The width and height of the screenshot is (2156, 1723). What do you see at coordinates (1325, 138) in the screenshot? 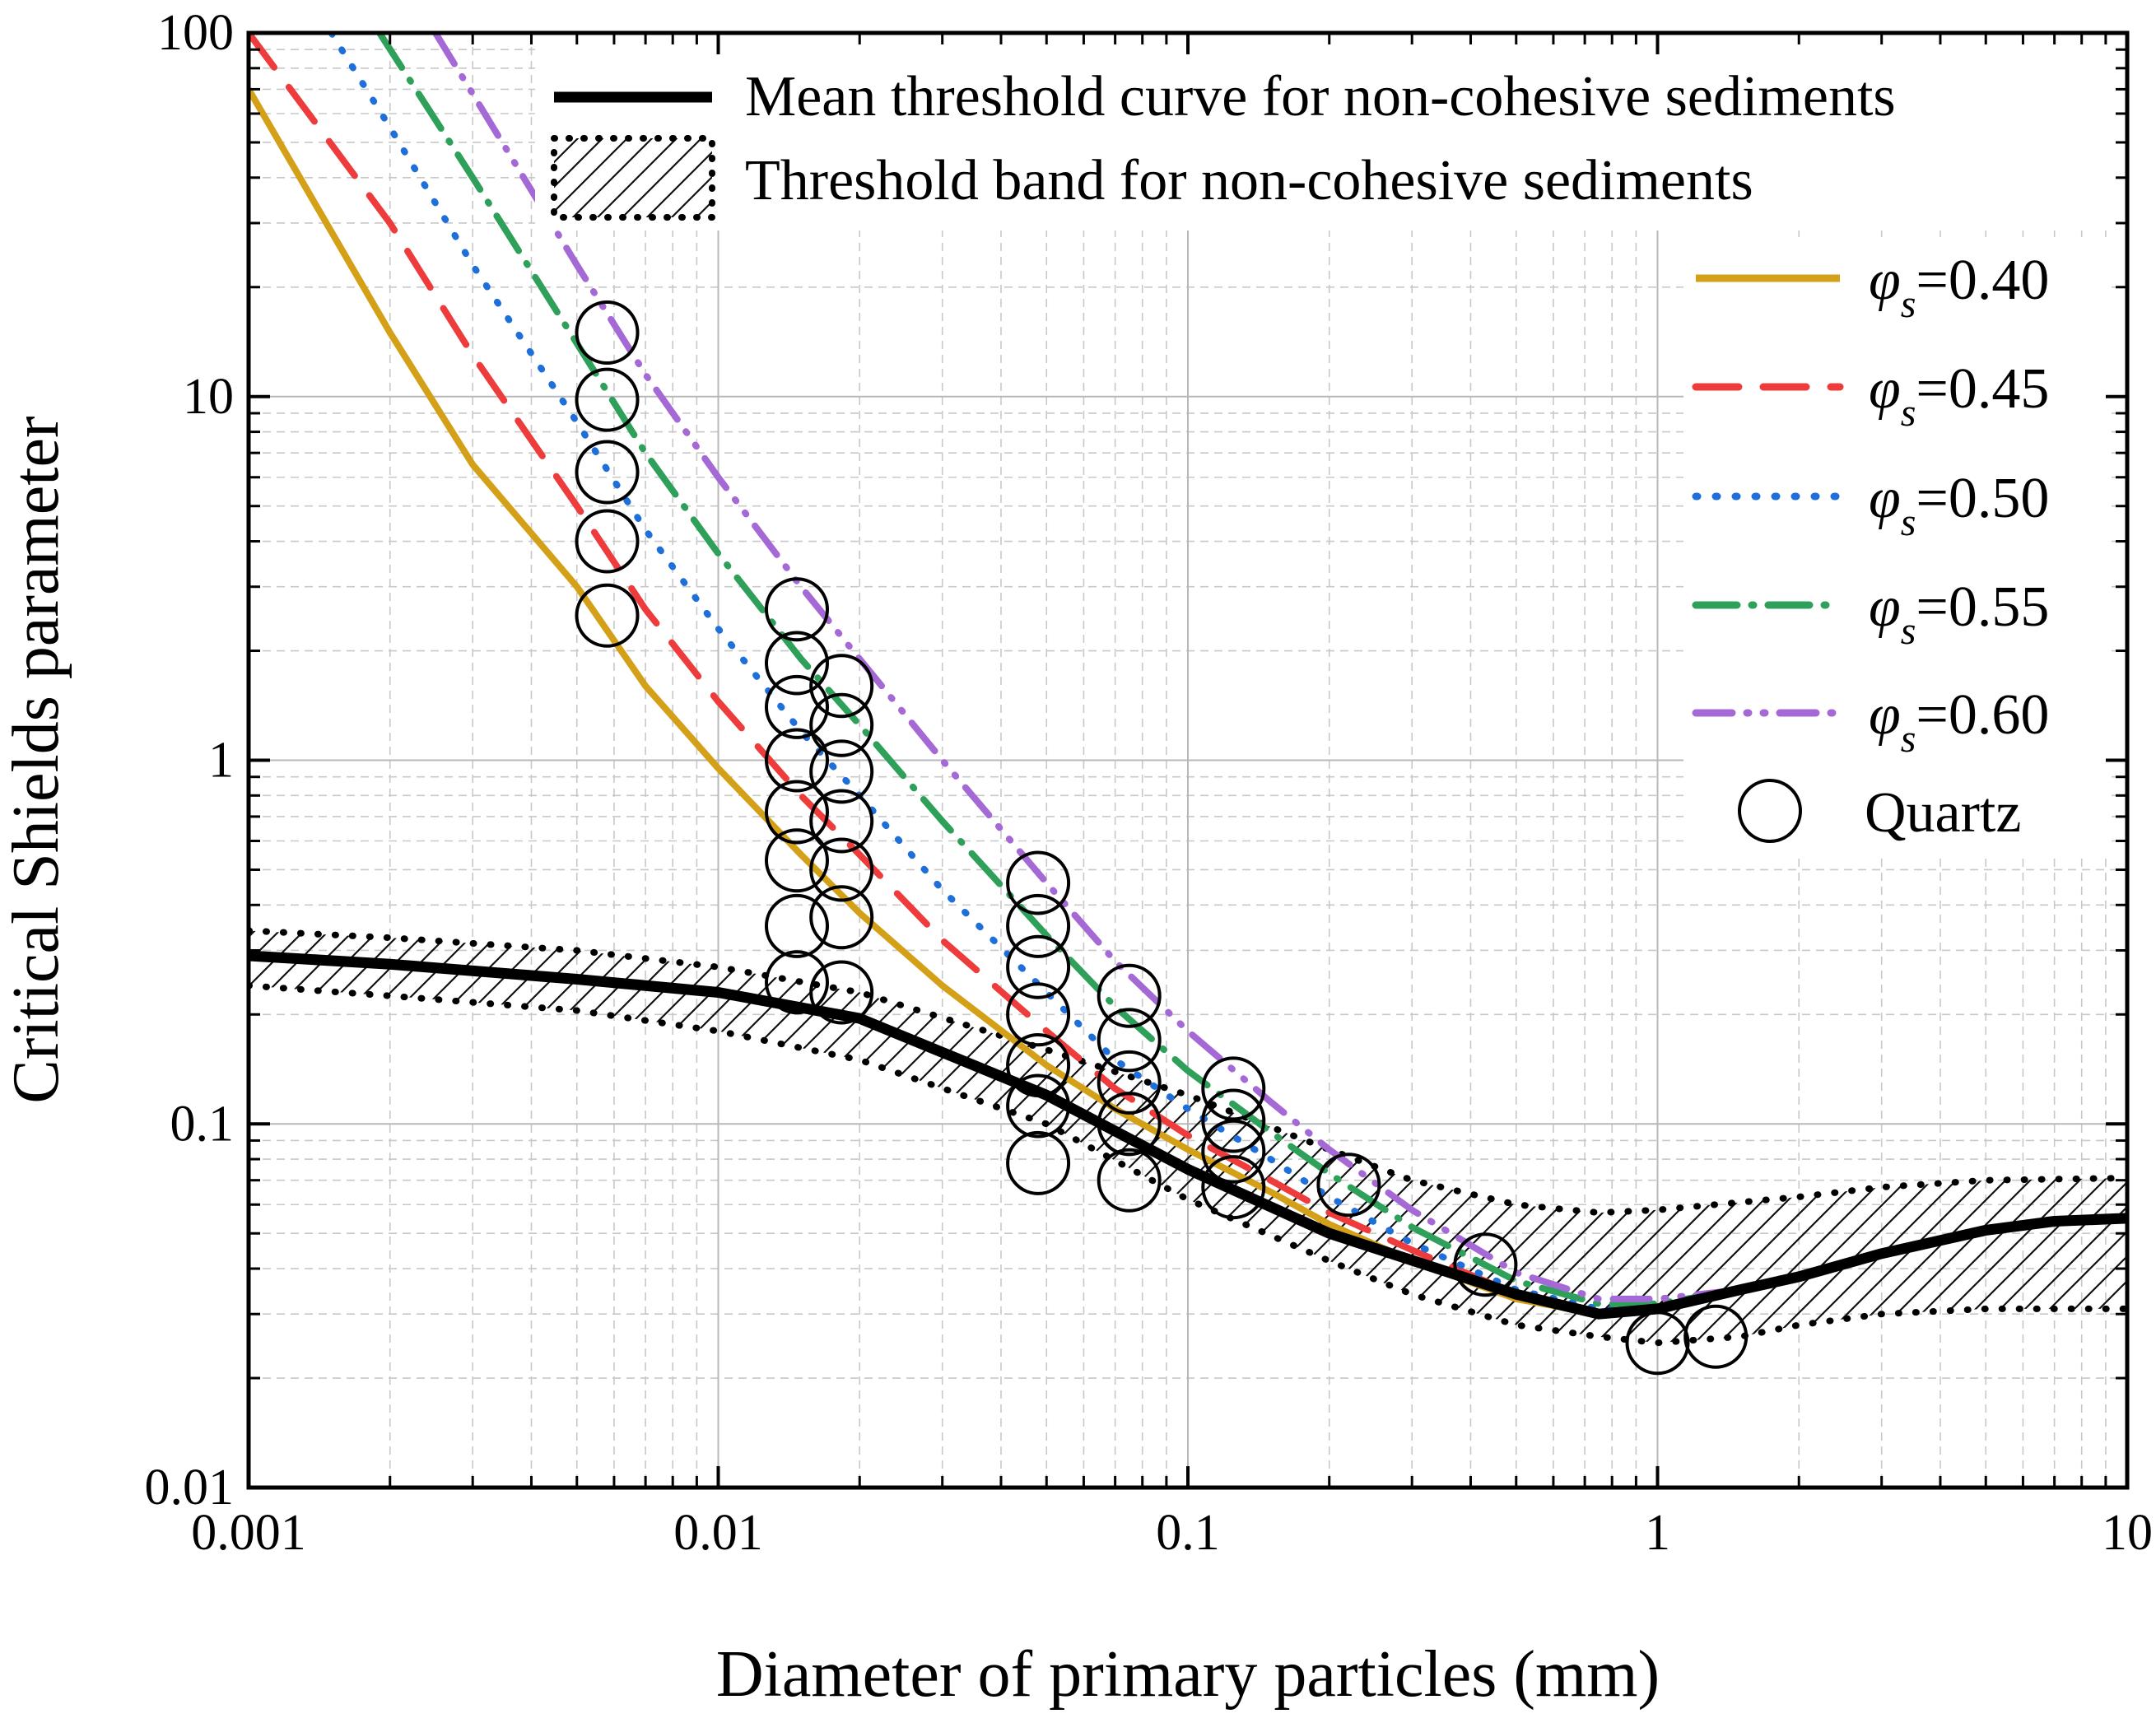
I see `legend-top-background` at bounding box center [1325, 138].